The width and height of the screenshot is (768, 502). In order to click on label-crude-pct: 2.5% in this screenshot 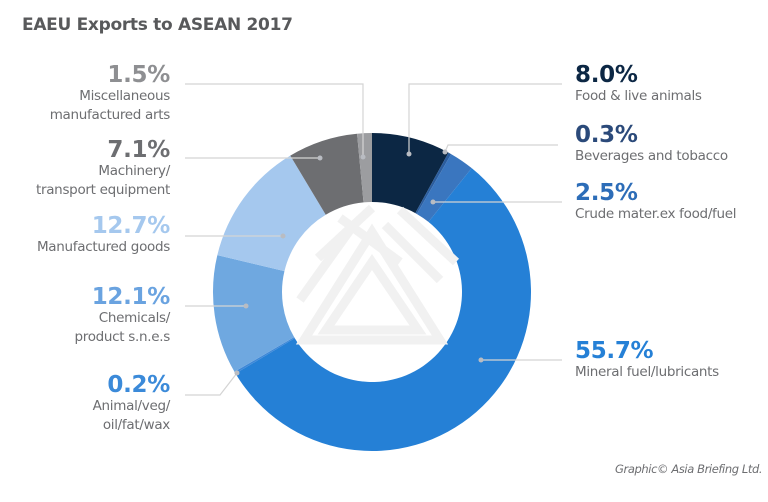, I will do `click(606, 193)`.